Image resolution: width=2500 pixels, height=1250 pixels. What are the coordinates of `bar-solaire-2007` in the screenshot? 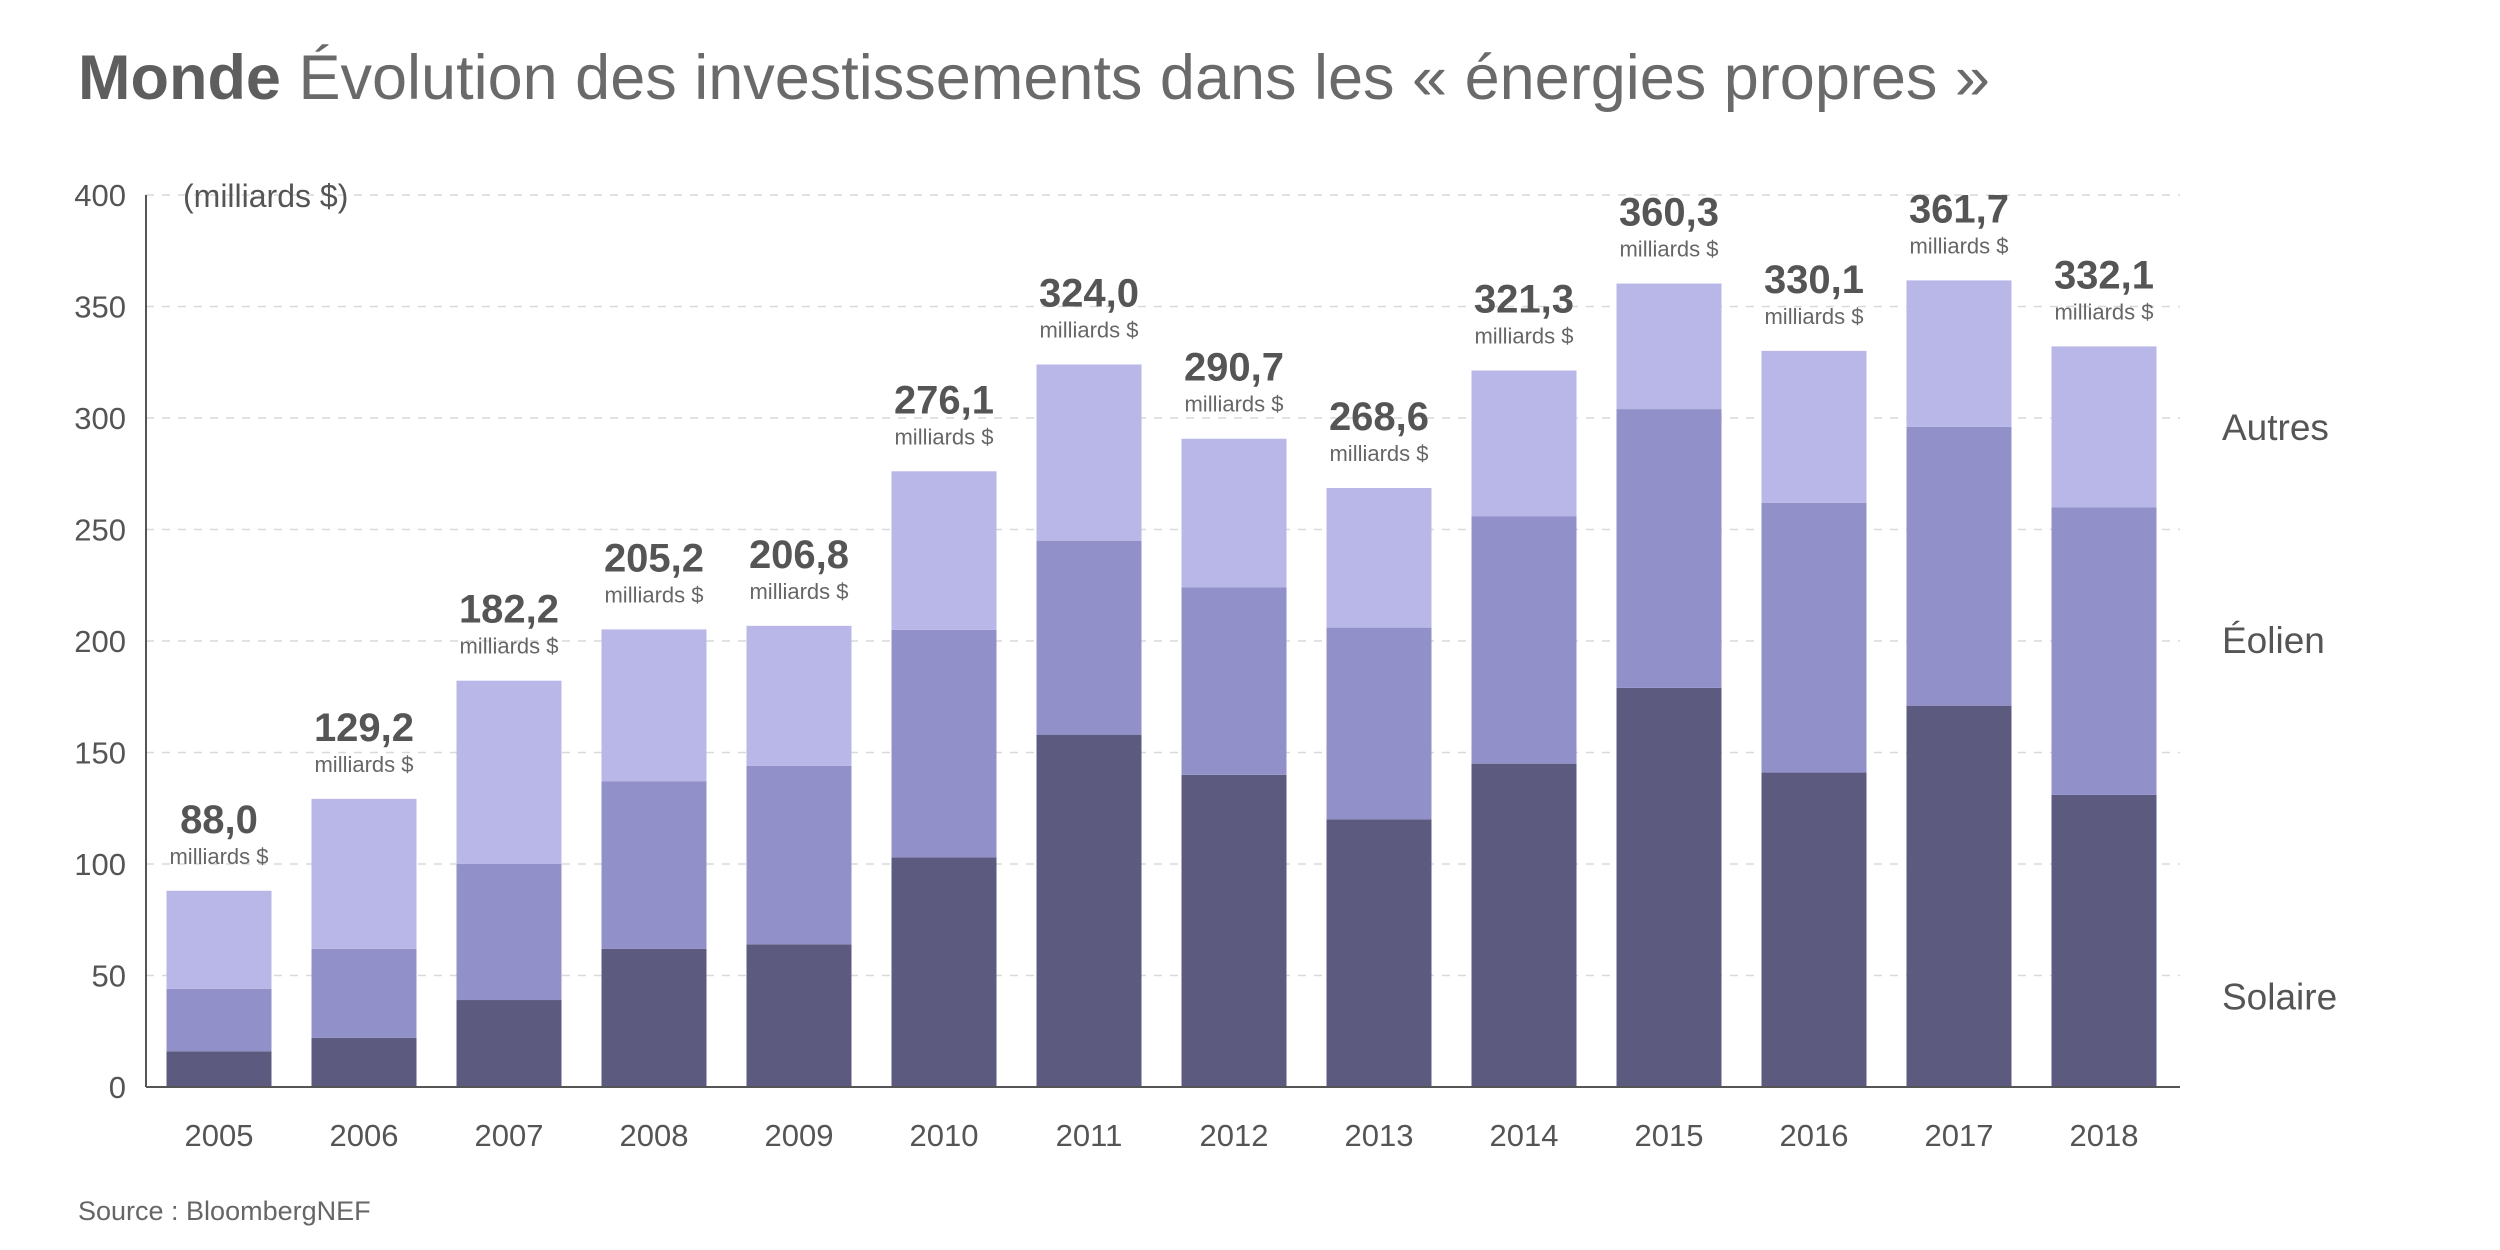 It's located at (509, 1043).